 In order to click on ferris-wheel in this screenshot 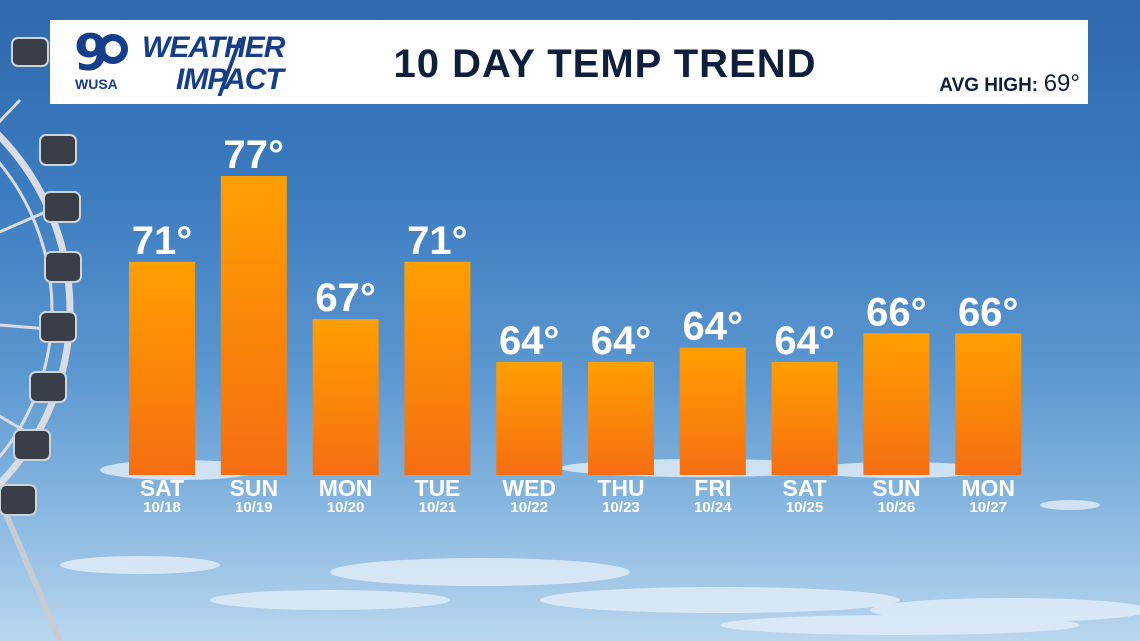, I will do `click(37, 369)`.